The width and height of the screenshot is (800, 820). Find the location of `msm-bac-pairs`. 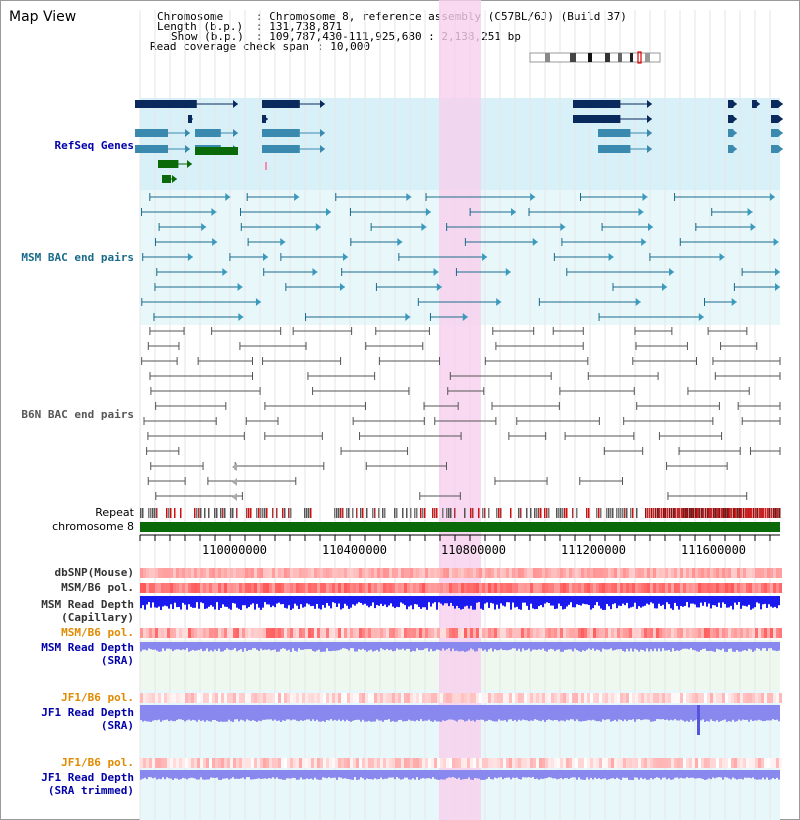

msm-bac-pairs is located at coordinates (460, 257).